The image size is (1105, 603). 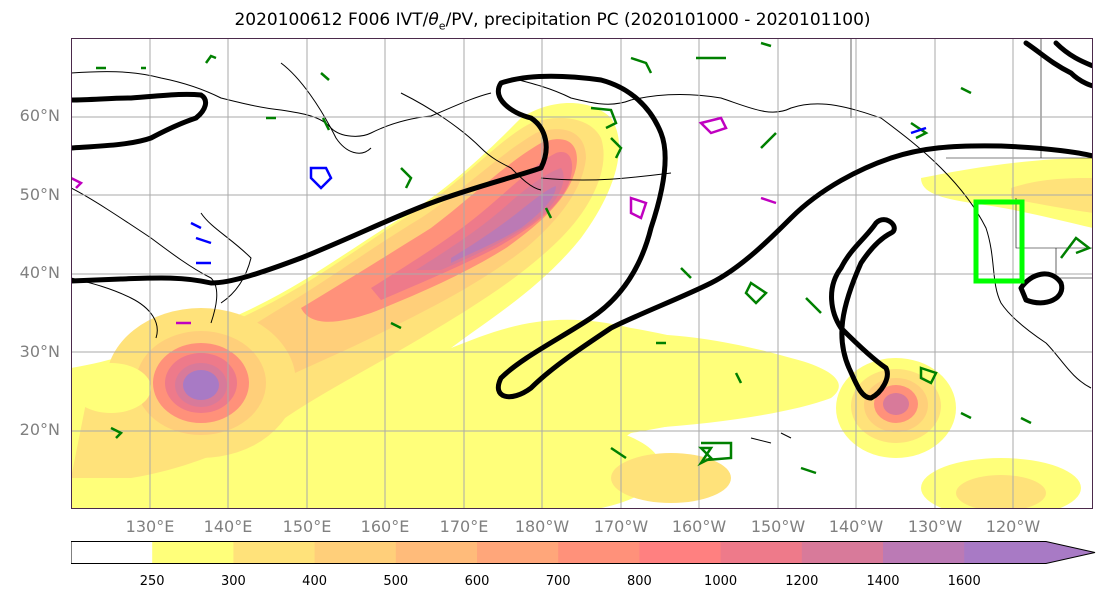 What do you see at coordinates (883, 581) in the screenshot?
I see `colorbar-tick-label: 1400` at bounding box center [883, 581].